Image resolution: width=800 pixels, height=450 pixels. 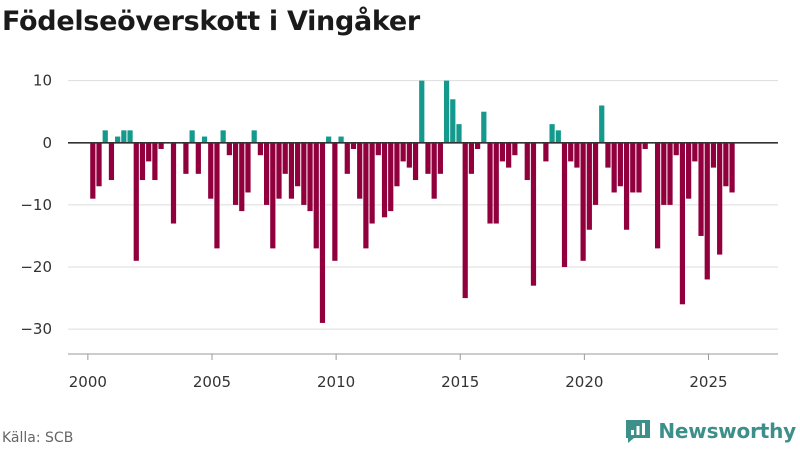 What do you see at coordinates (42, 81) in the screenshot?
I see `y-tick-label: 10` at bounding box center [42, 81].